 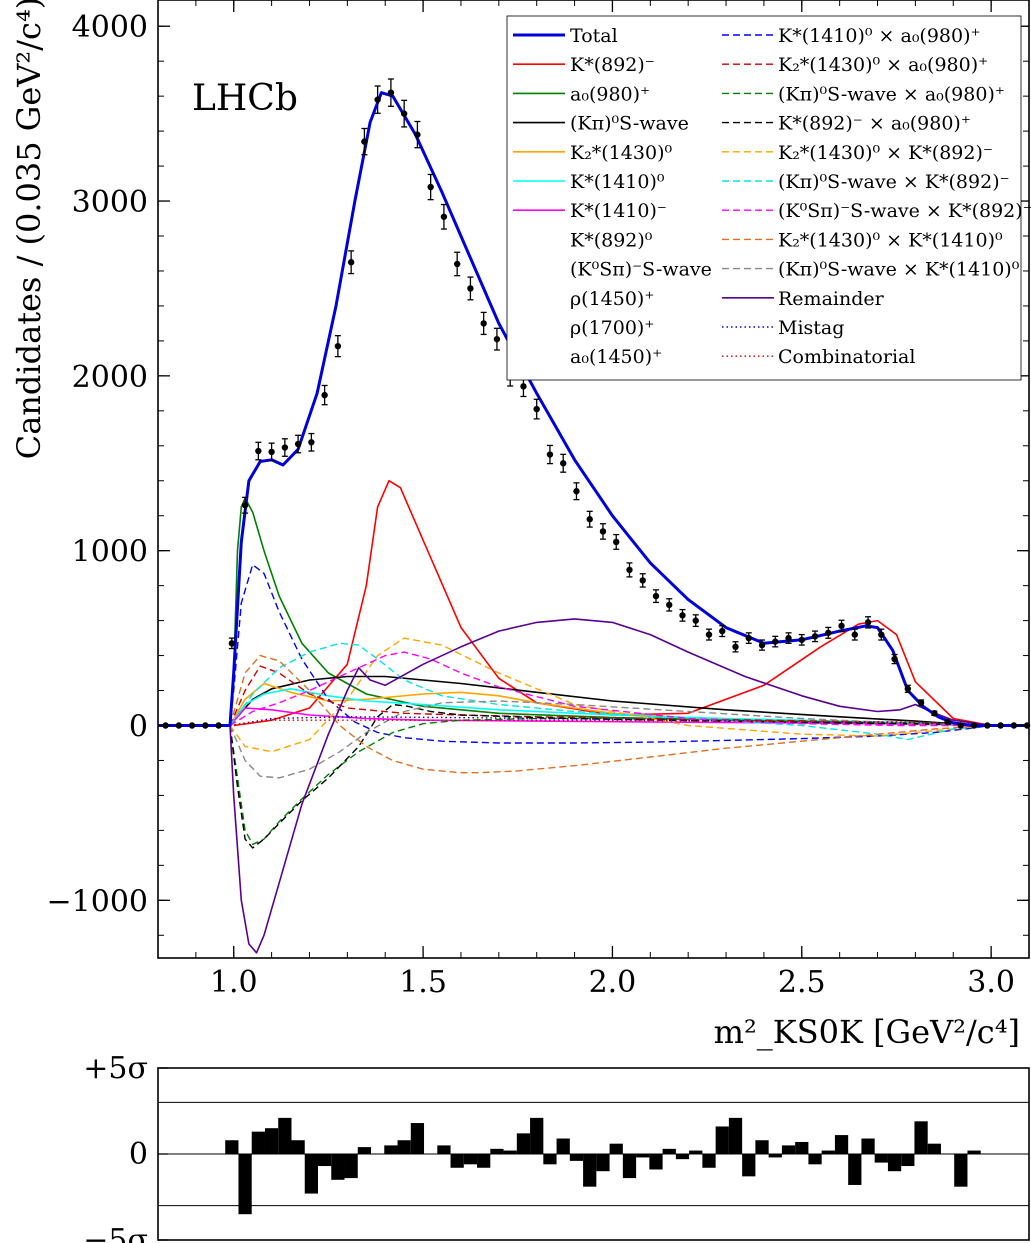 I want to click on experiment-label: LHCb, so click(x=245, y=98).